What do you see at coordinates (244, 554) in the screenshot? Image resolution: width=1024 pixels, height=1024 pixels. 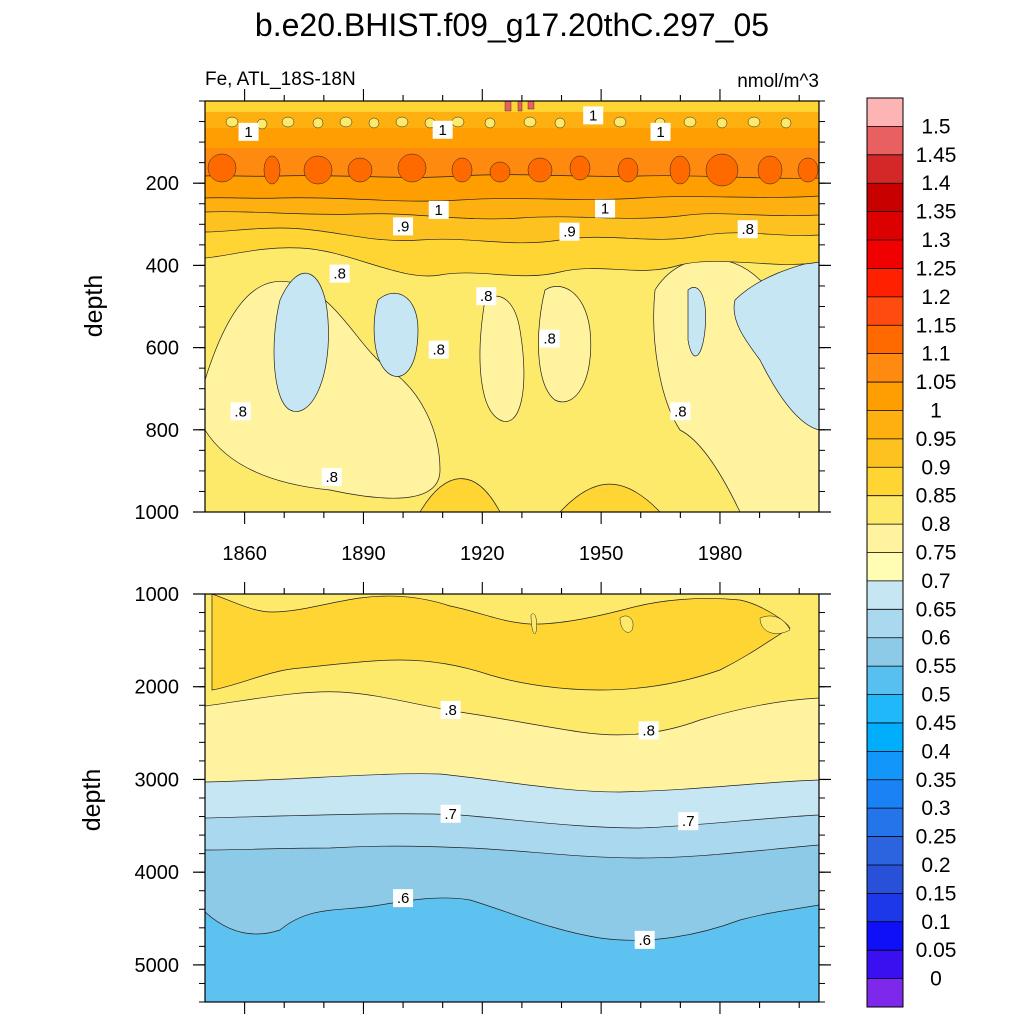 I see `xtick-label: 1860` at bounding box center [244, 554].